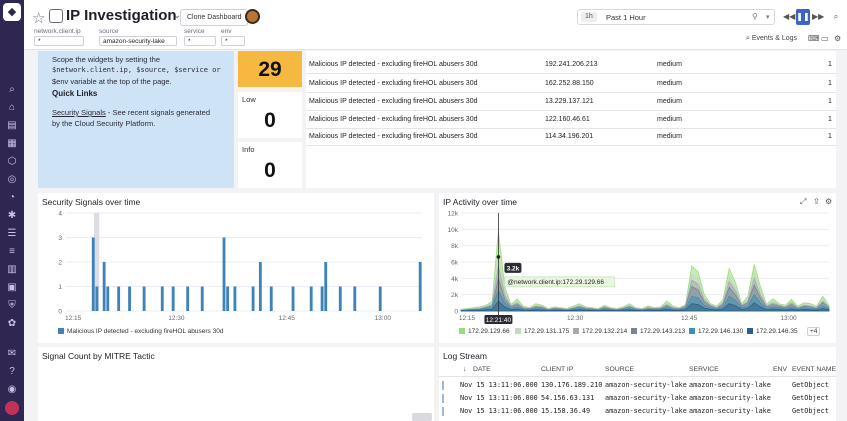  I want to click on logs-icon: ≡, so click(12, 251).